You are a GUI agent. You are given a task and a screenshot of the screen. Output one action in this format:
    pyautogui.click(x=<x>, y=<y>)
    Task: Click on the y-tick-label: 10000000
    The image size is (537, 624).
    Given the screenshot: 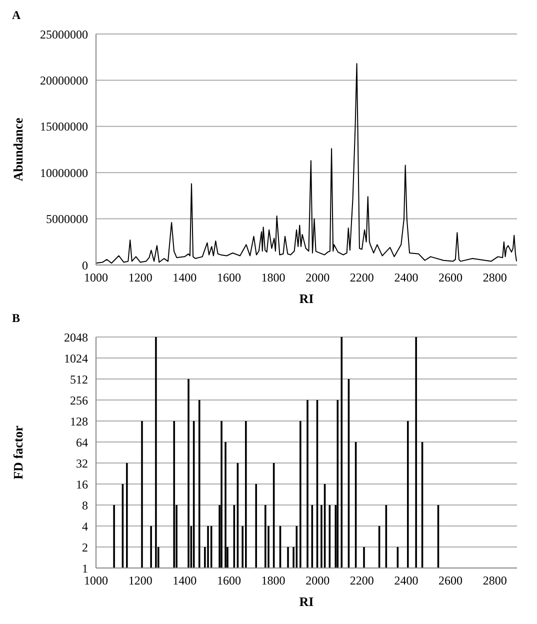 What is the action you would take?
    pyautogui.click(x=64, y=173)
    